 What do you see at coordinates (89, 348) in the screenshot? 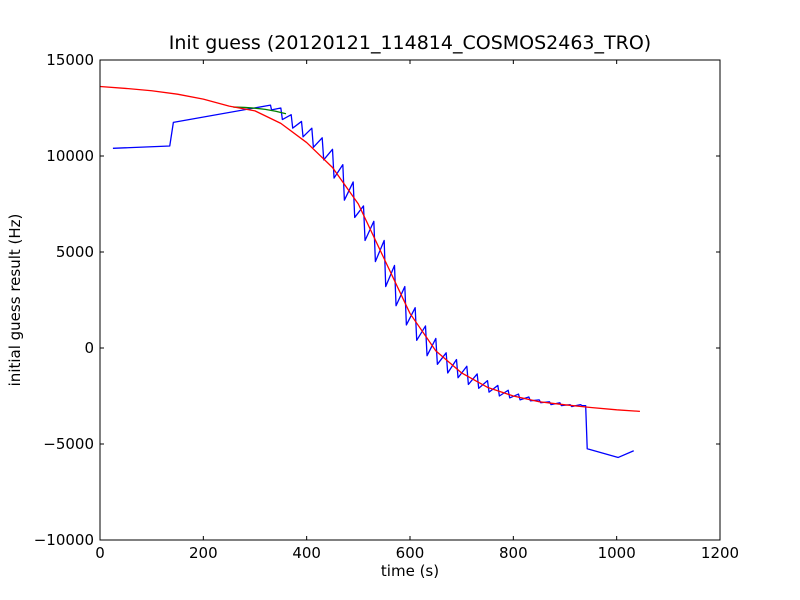
I see `y-tick-label: 0` at bounding box center [89, 348].